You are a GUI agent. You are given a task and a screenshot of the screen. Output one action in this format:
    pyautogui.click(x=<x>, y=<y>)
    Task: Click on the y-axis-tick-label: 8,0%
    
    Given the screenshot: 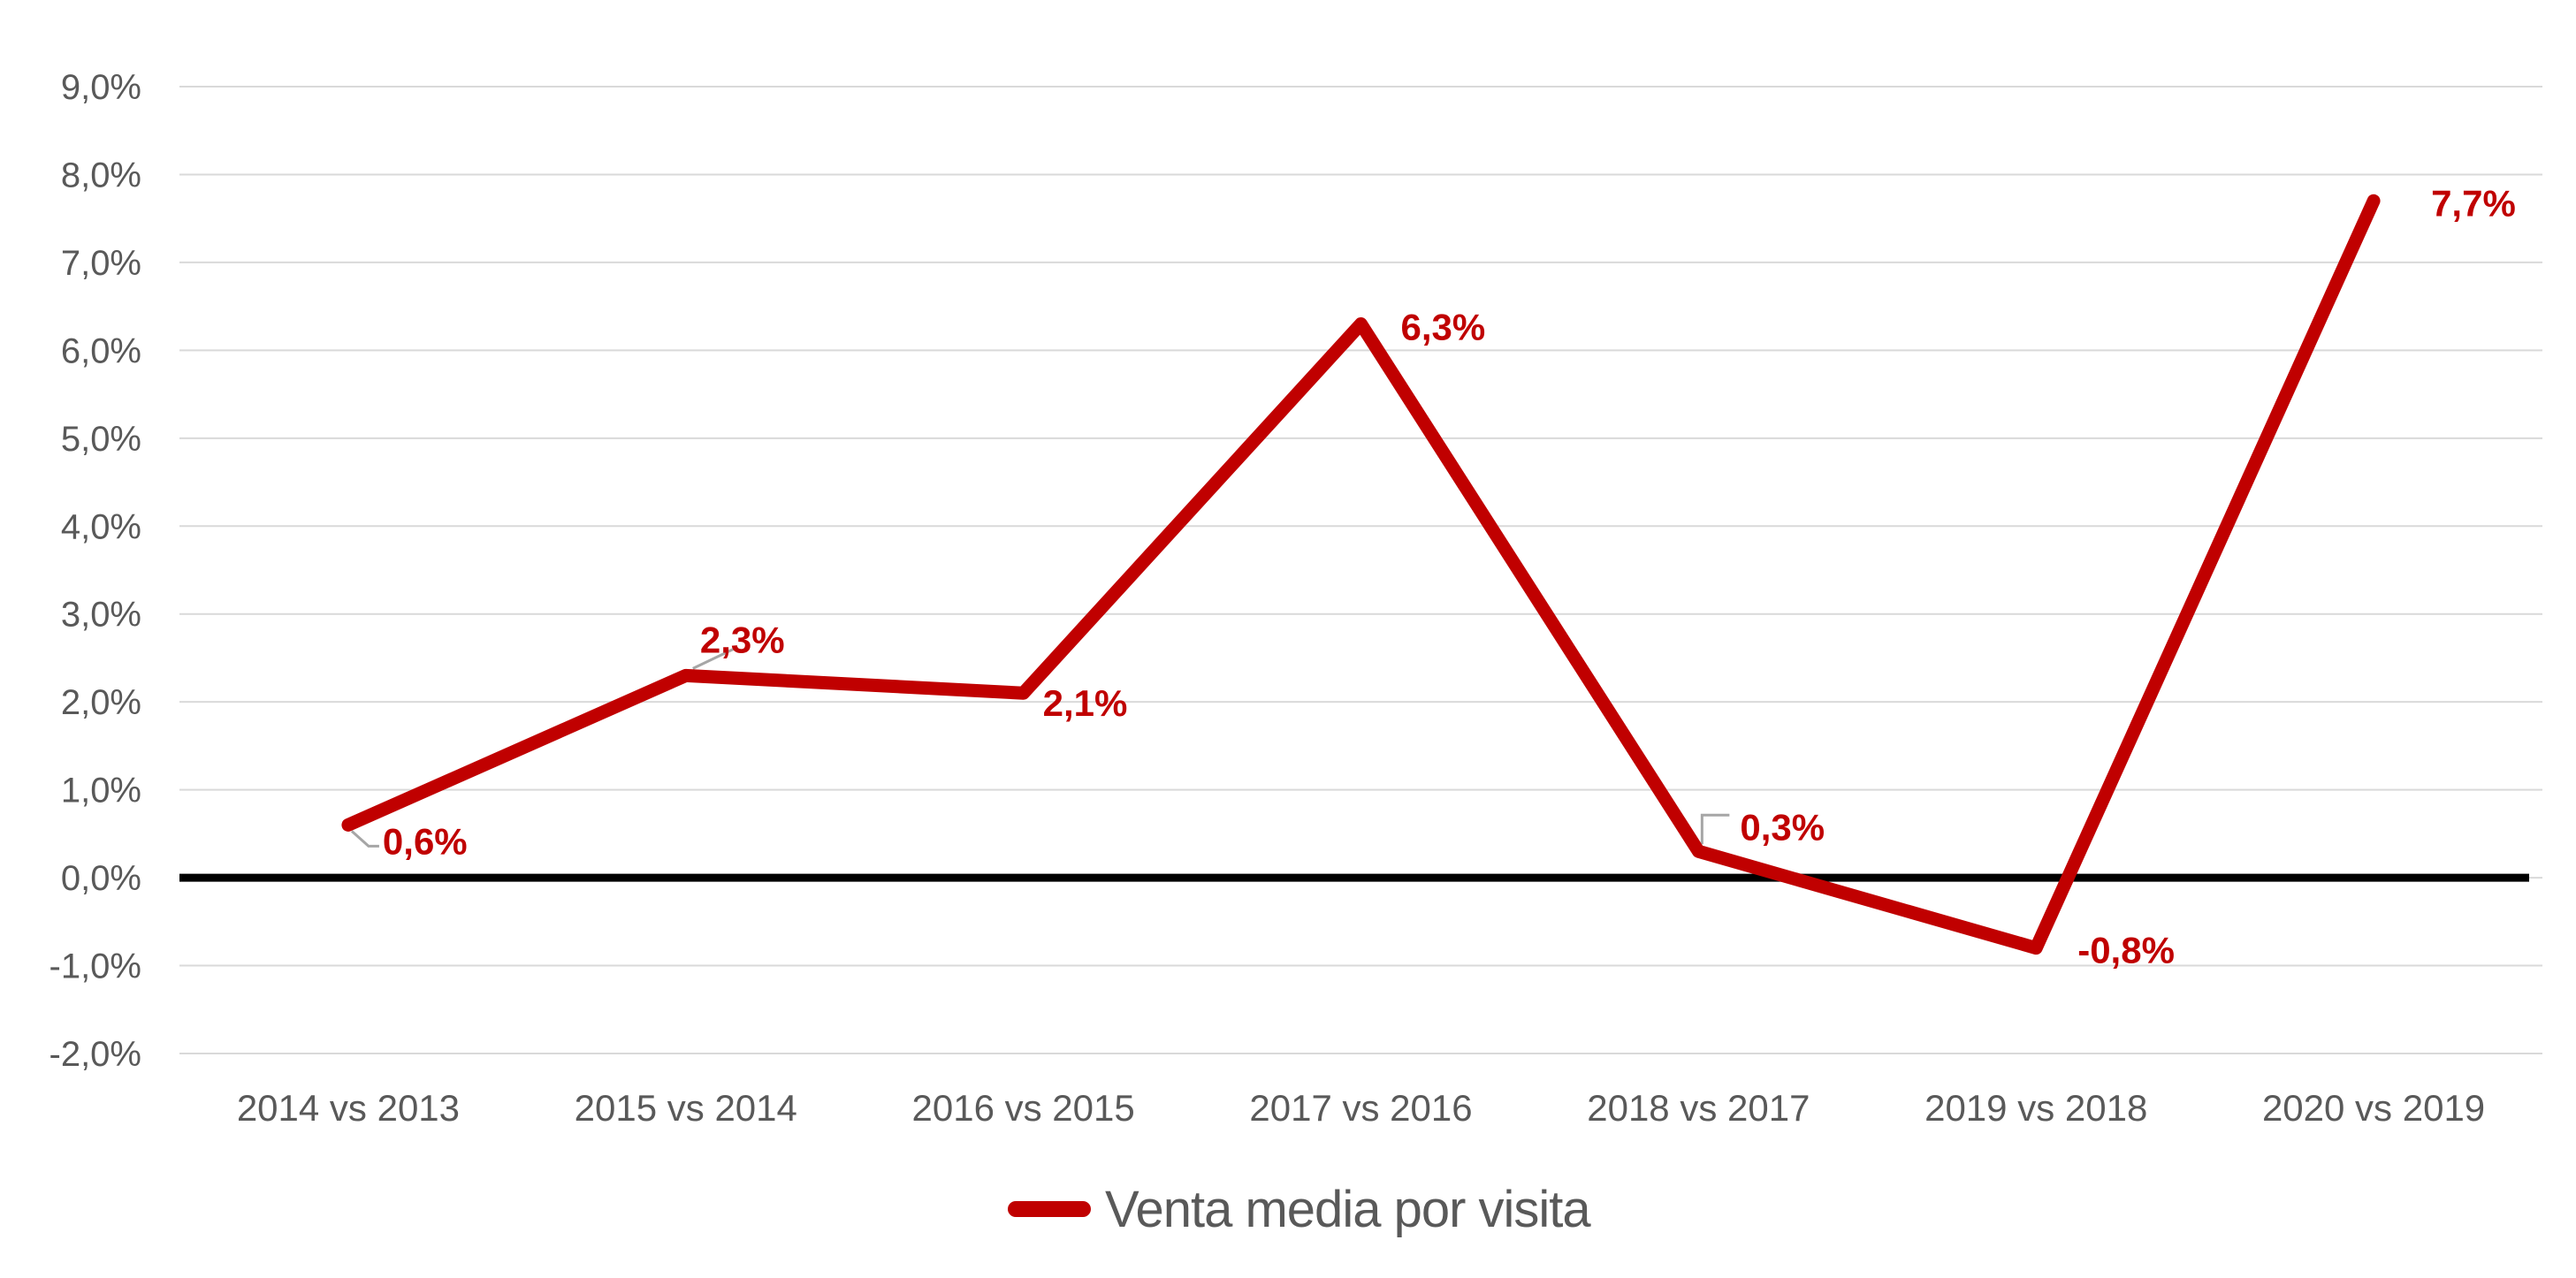 What is the action you would take?
    pyautogui.click(x=101, y=175)
    